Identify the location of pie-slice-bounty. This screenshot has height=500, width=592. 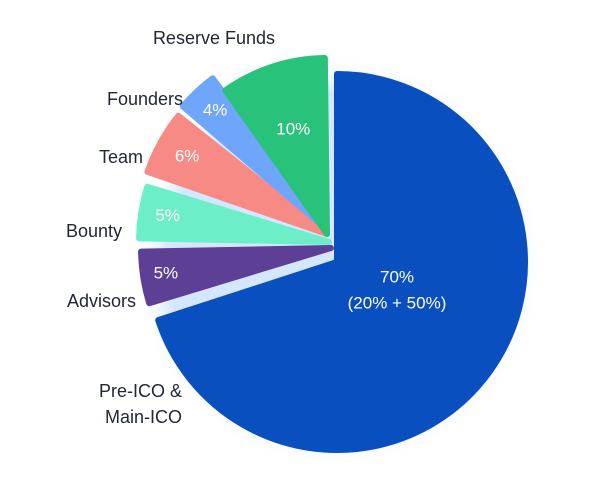
(234, 214).